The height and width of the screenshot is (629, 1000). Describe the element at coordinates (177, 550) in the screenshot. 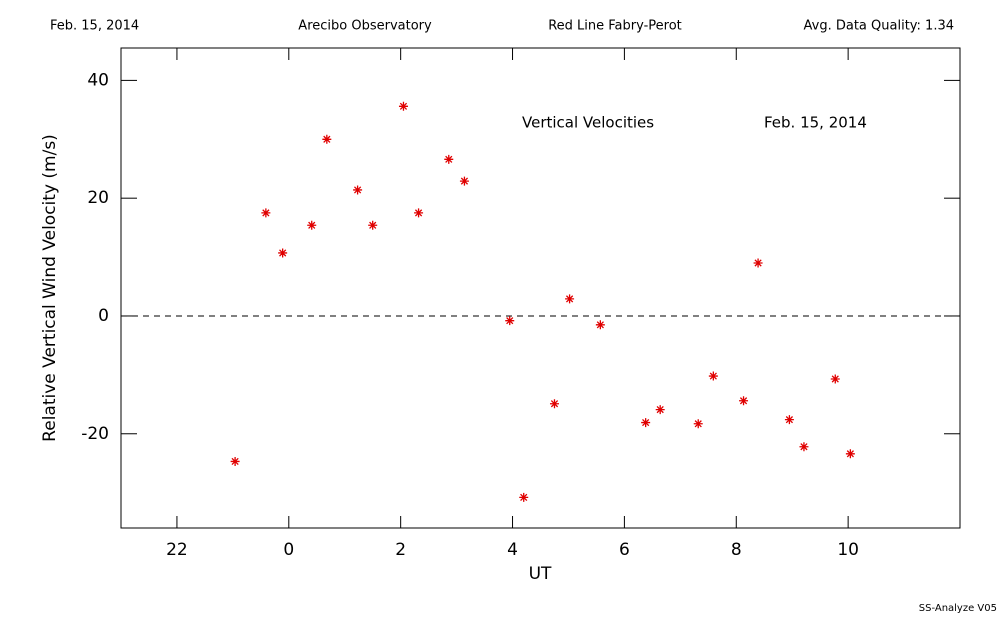

I see `x-tick-label: 22` at that location.